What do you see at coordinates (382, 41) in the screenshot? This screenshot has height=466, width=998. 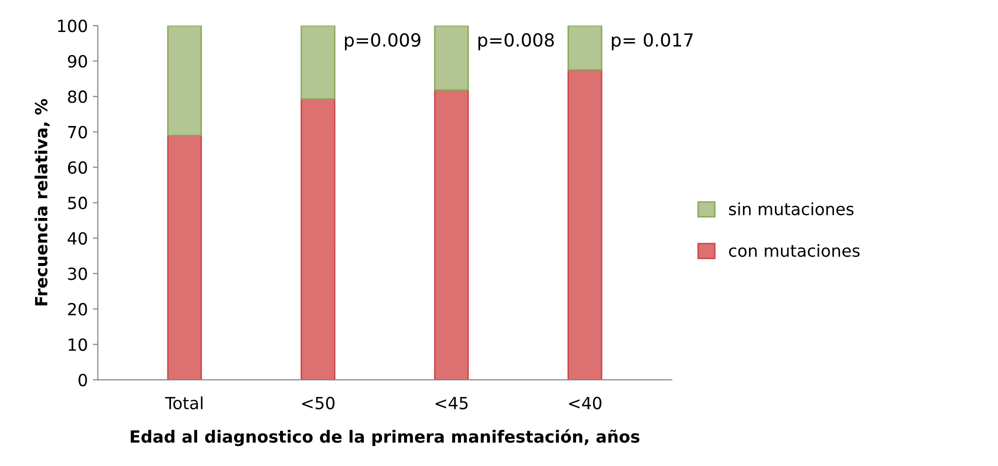 I see `annotation: p=0.009` at bounding box center [382, 41].